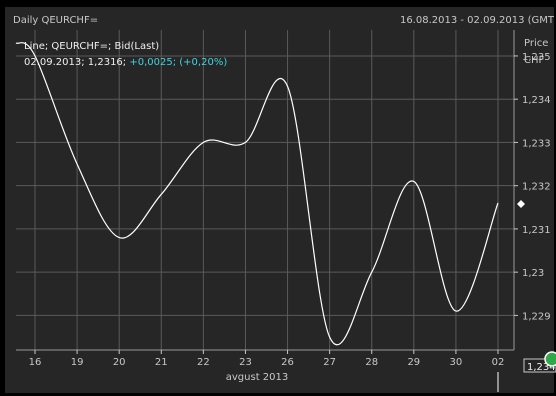 This screenshot has height=396, width=556. What do you see at coordinates (536, 187) in the screenshot?
I see `y-tick-label: 1,232` at bounding box center [536, 187].